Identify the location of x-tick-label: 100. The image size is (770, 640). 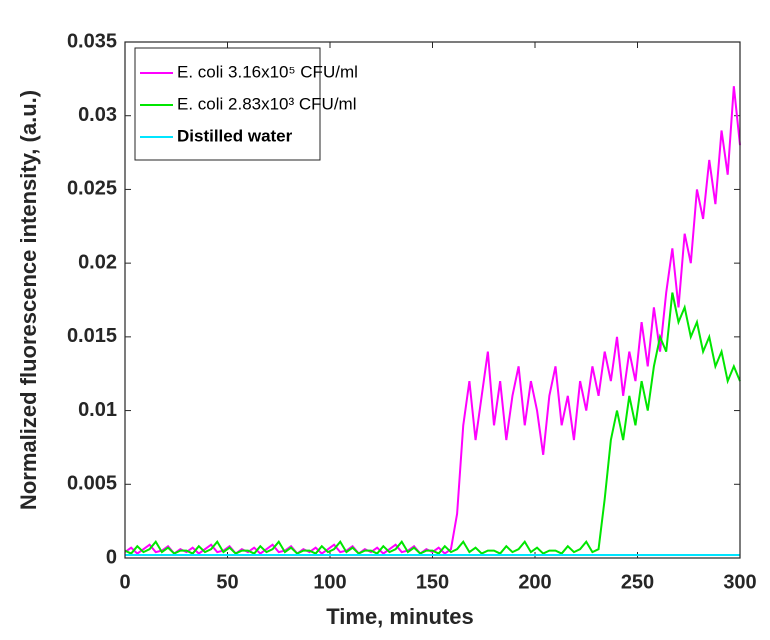
(329, 582).